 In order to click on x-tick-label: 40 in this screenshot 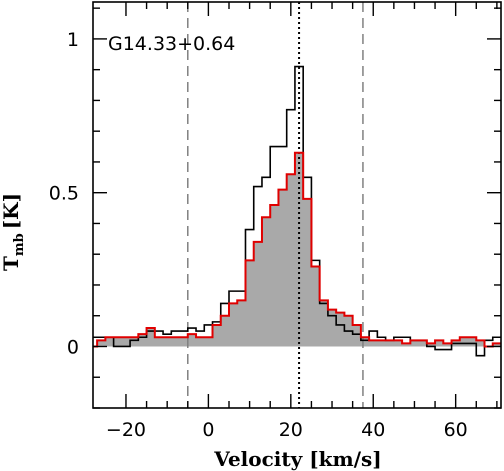, I will do `click(373, 430)`.